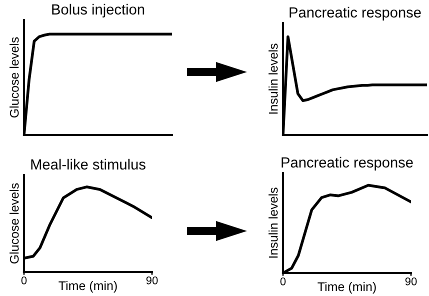 This screenshot has height=296, width=429. I want to click on chart-title: Meal-like stimulus, so click(88, 164).